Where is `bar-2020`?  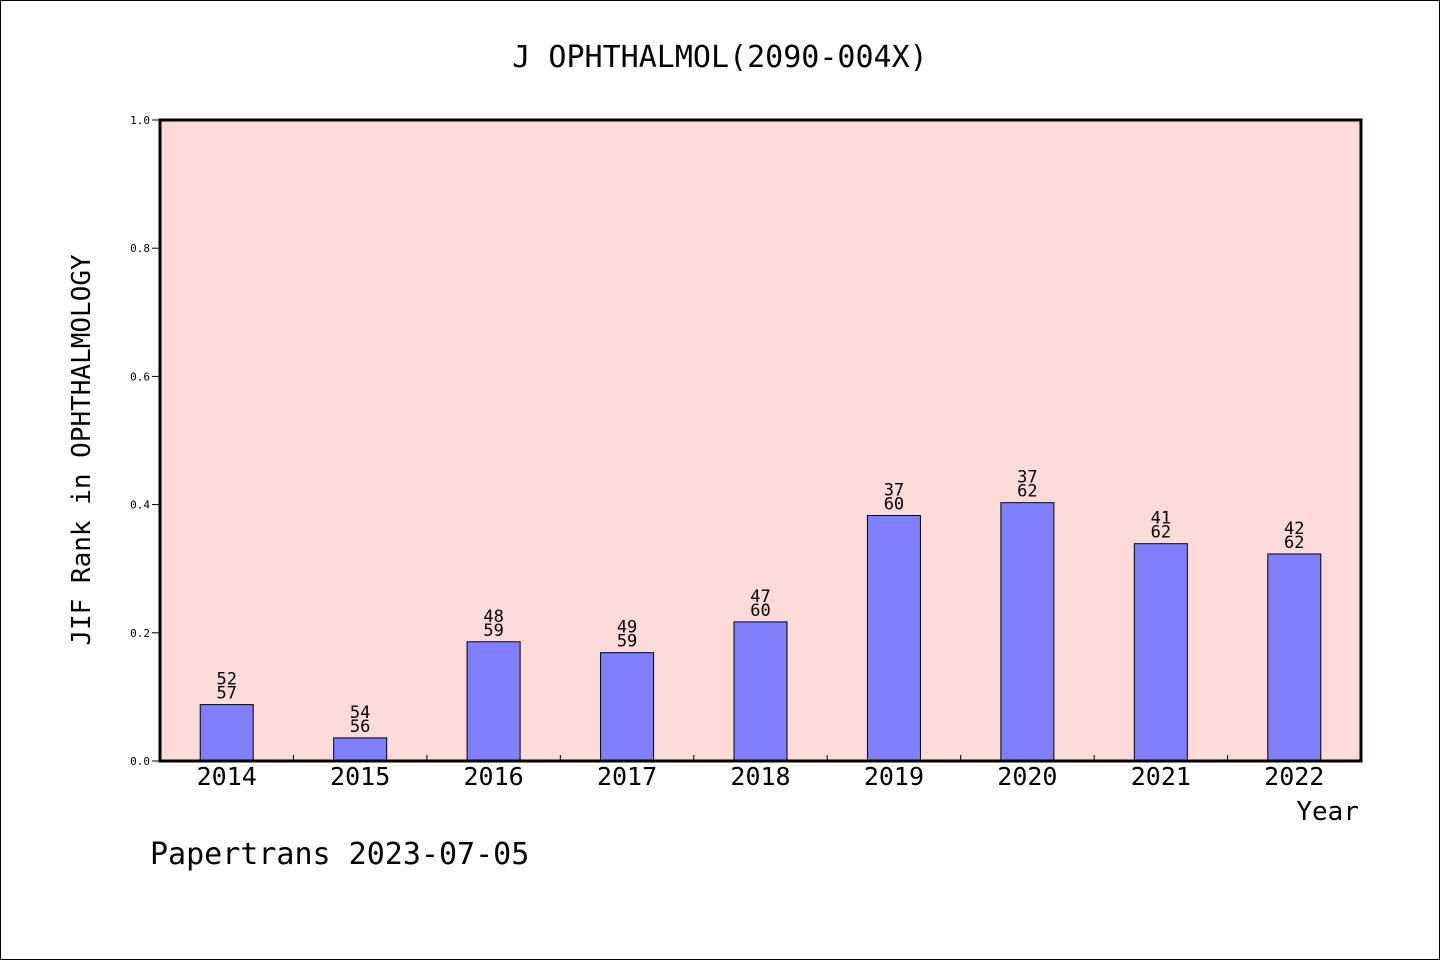 bar-2020 is located at coordinates (1027, 632).